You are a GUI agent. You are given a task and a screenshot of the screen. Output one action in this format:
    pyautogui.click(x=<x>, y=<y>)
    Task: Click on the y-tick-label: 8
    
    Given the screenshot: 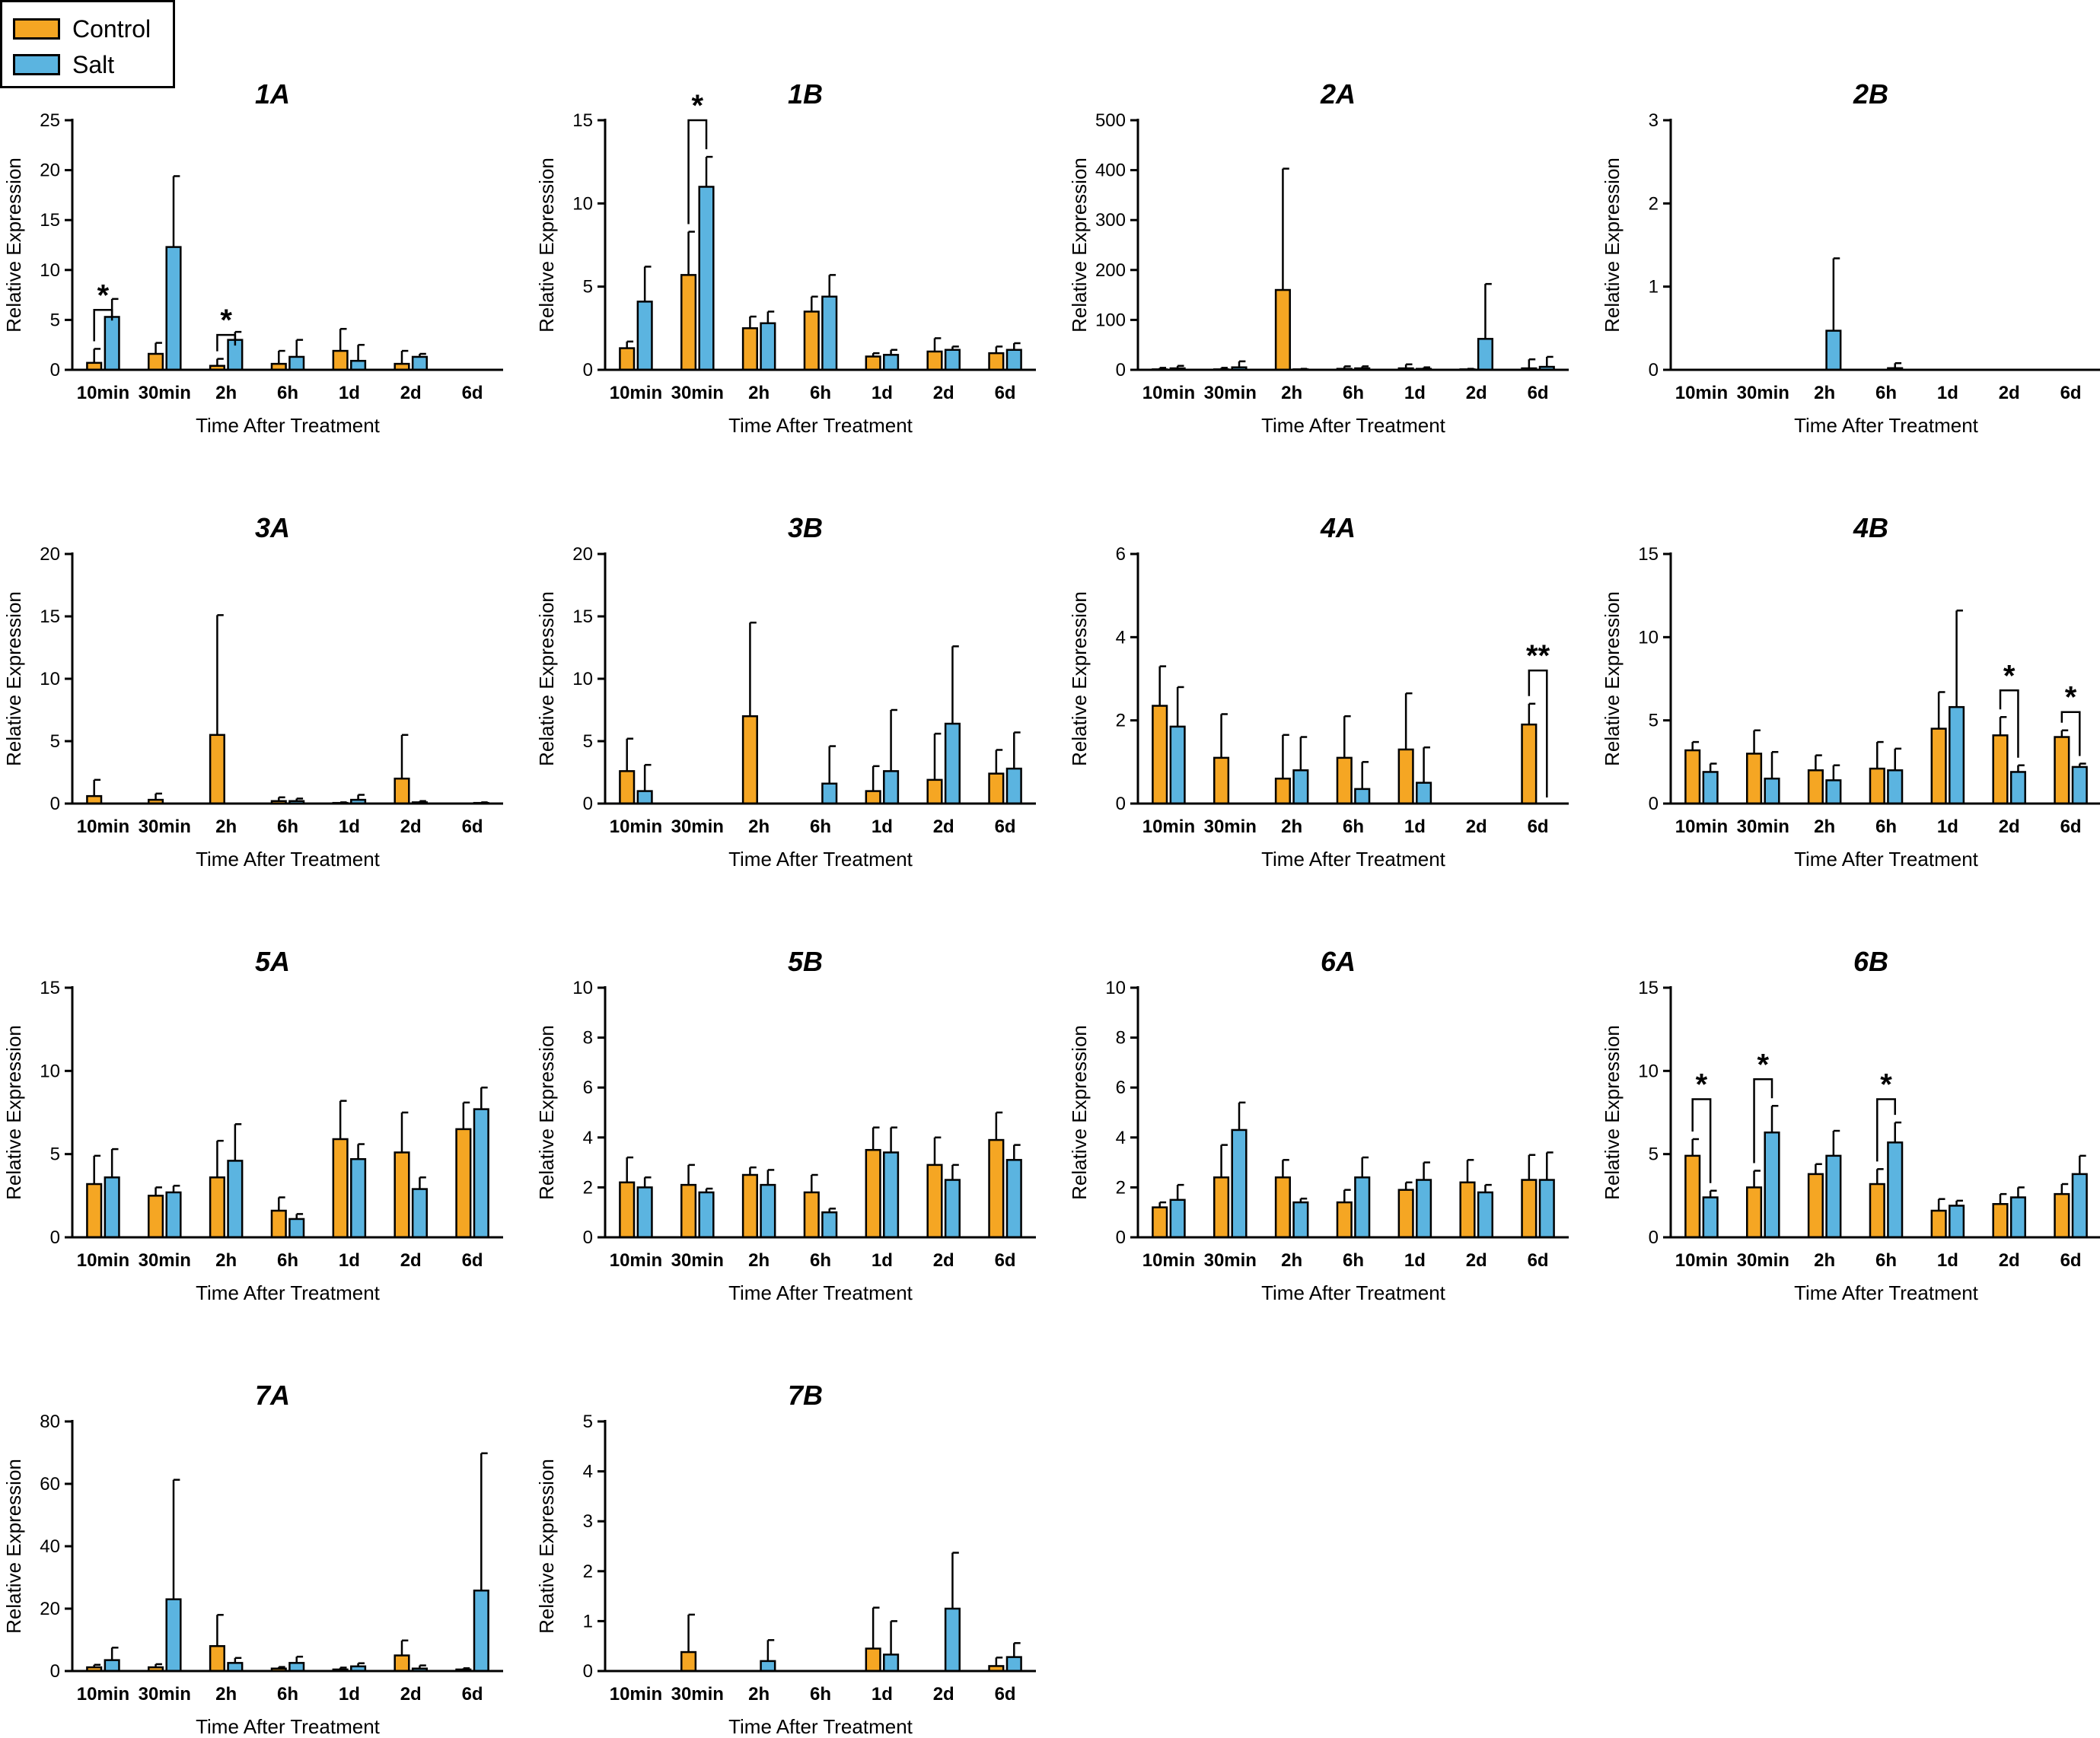 What is the action you would take?
    pyautogui.click(x=588, y=1038)
    